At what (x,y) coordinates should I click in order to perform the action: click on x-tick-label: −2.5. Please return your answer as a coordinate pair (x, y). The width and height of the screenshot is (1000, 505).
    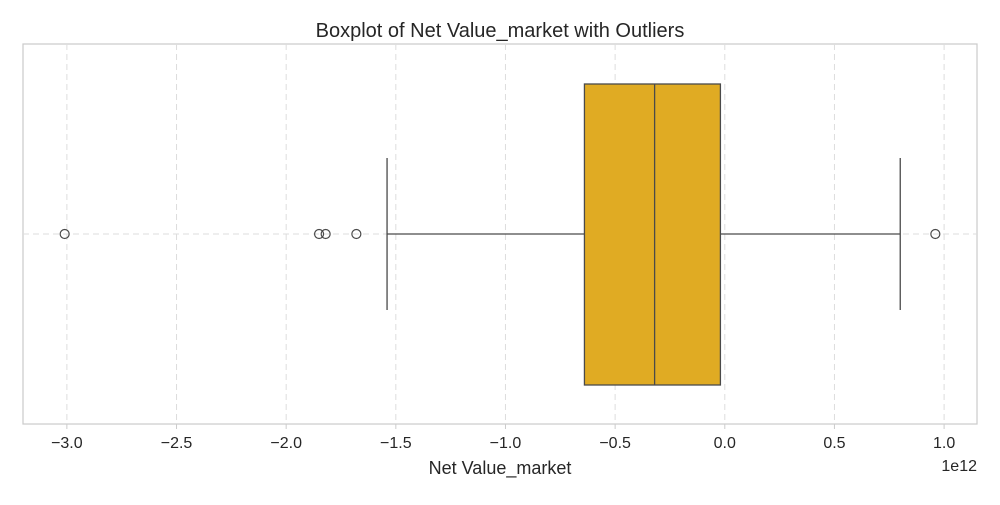
    Looking at the image, I should click on (177, 443).